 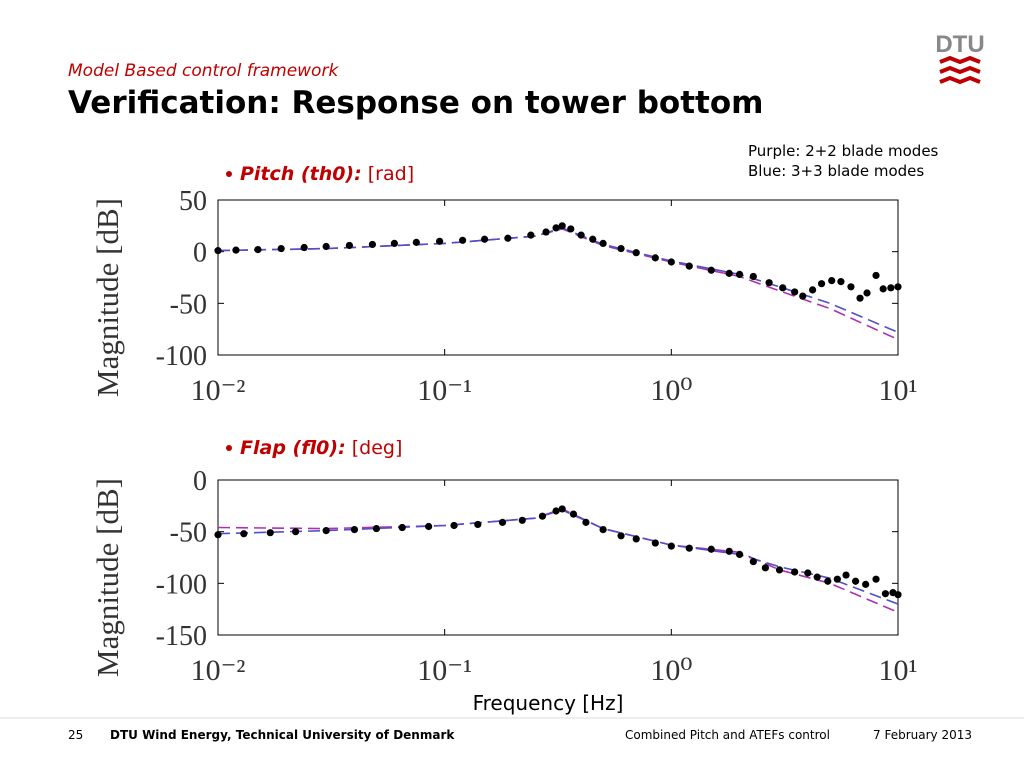 I want to click on chart-title-main: Pitch (th0):, so click(x=301, y=174).